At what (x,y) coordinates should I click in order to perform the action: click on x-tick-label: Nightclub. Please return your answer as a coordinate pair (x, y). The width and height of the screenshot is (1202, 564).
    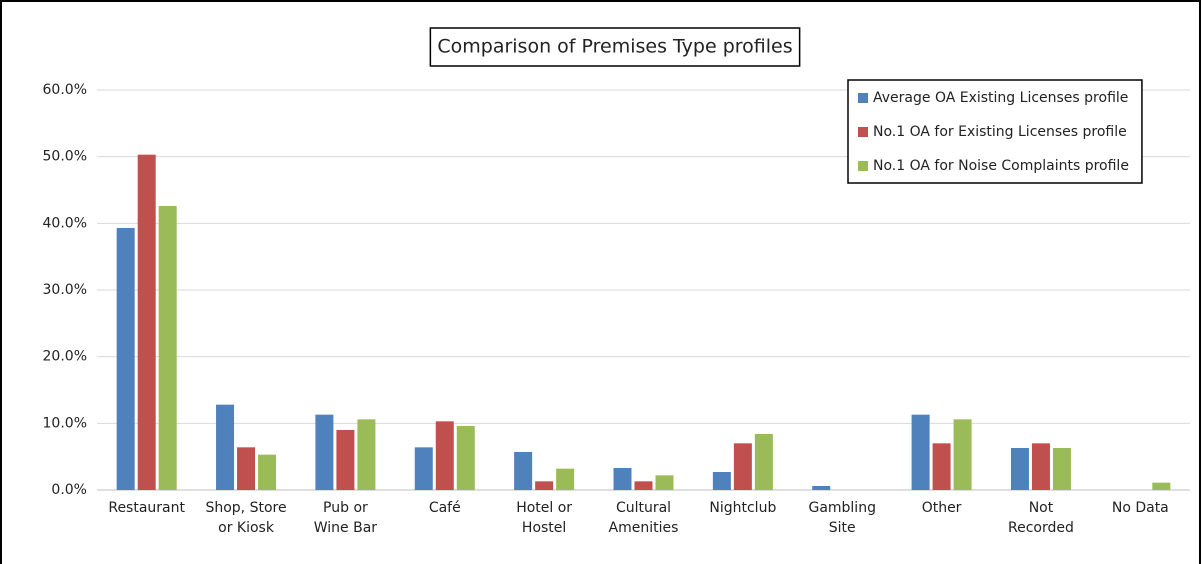
    Looking at the image, I should click on (743, 508).